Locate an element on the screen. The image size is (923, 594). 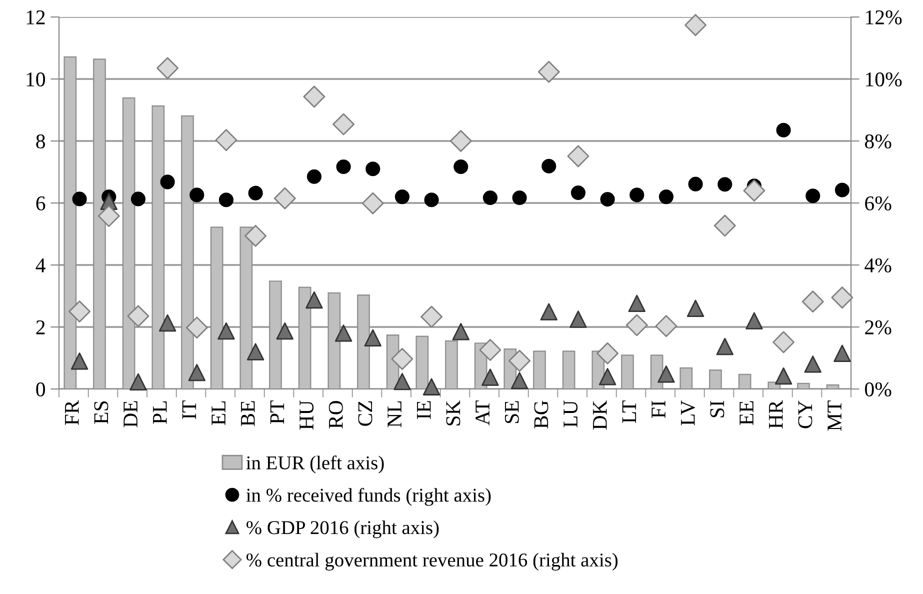
y2-tick-label: 12% is located at coordinates (884, 17).